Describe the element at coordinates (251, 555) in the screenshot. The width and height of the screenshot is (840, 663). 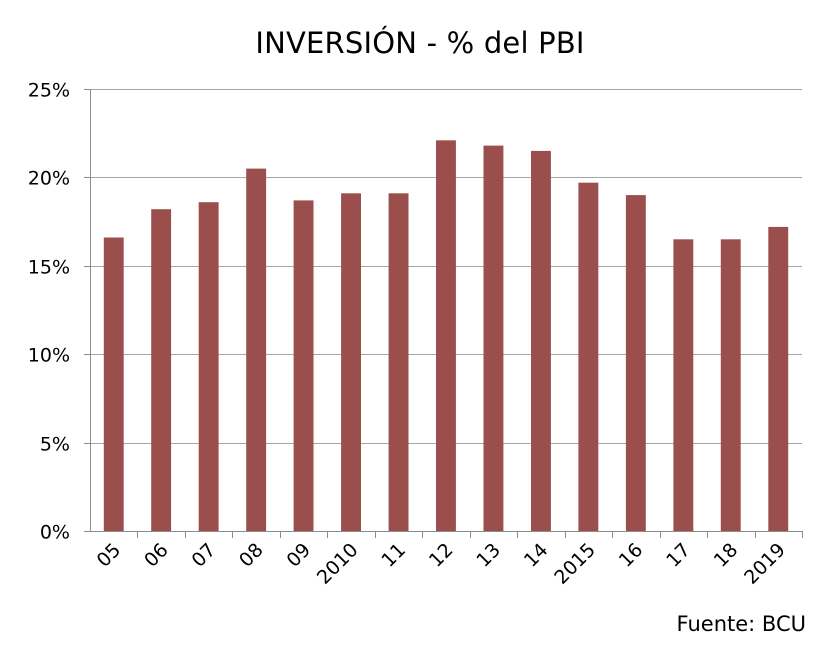
I see `x-tick-label: 08` at that location.